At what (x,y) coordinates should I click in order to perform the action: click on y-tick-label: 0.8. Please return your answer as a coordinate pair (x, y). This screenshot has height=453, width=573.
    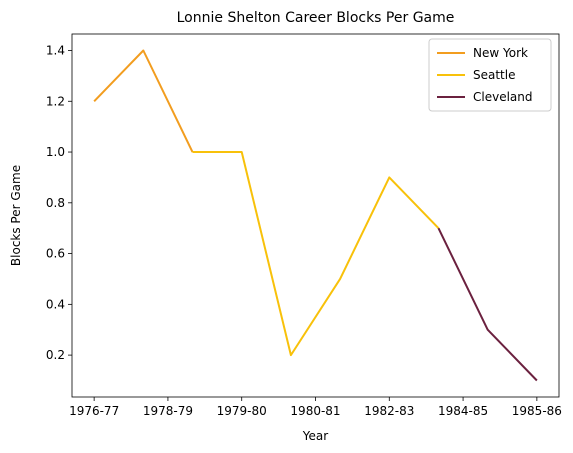
    Looking at the image, I should click on (55, 203).